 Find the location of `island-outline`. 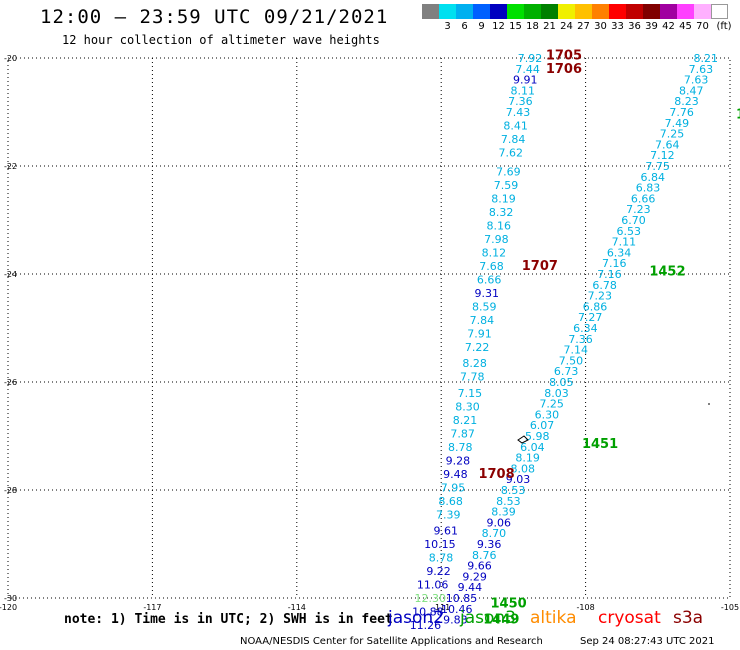

island-outline is located at coordinates (523, 439).